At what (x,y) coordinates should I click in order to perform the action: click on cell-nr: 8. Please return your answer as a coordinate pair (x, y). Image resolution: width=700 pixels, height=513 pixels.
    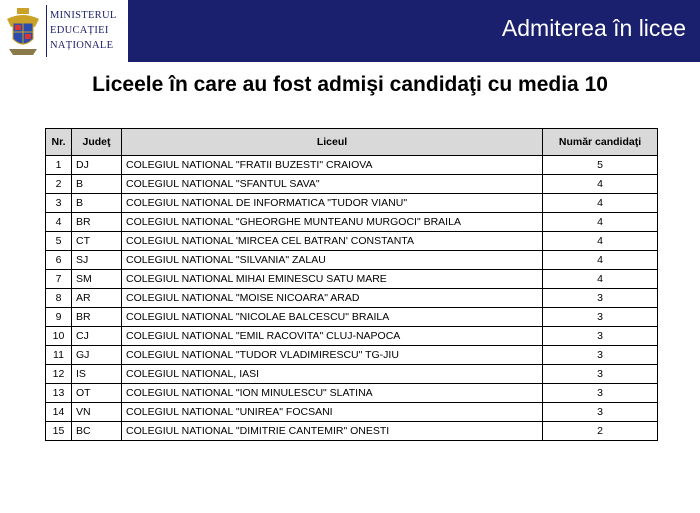
    Looking at the image, I should click on (58, 298).